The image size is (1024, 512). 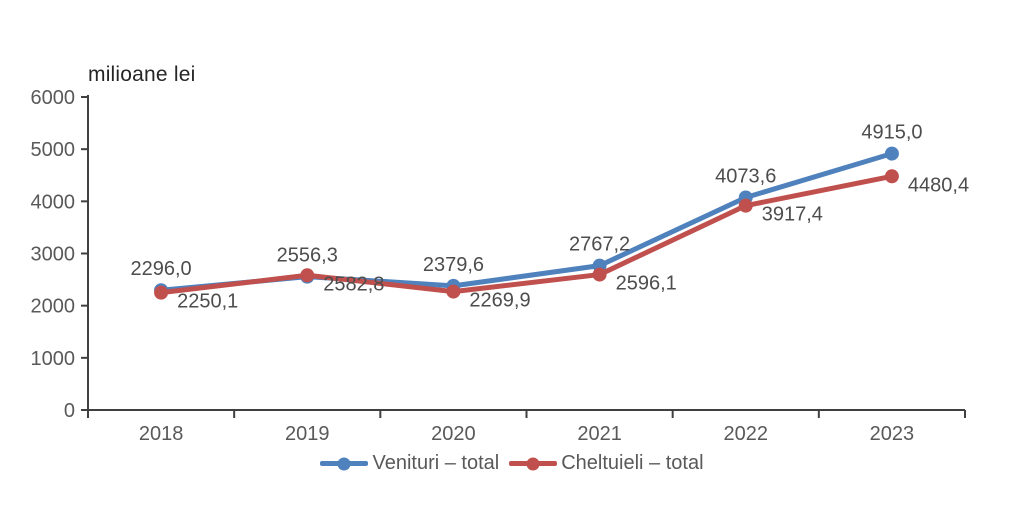 I want to click on chart-legend: Venituri – total Cheltuieli – total, so click(x=512, y=463).